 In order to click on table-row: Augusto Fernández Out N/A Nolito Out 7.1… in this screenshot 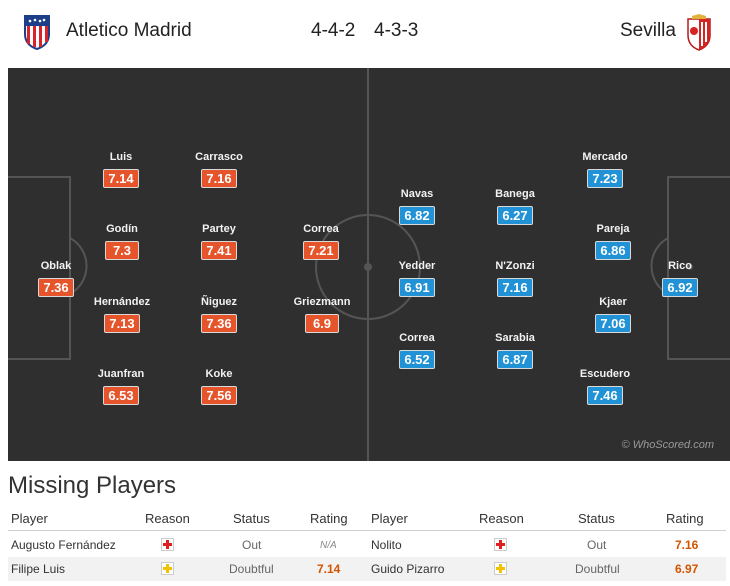, I will do `click(367, 545)`.